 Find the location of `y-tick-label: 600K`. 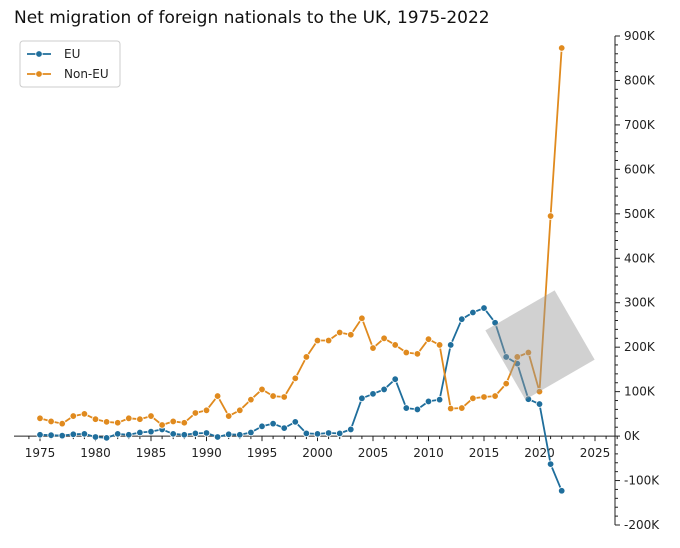

y-tick-label: 600K is located at coordinates (640, 169).